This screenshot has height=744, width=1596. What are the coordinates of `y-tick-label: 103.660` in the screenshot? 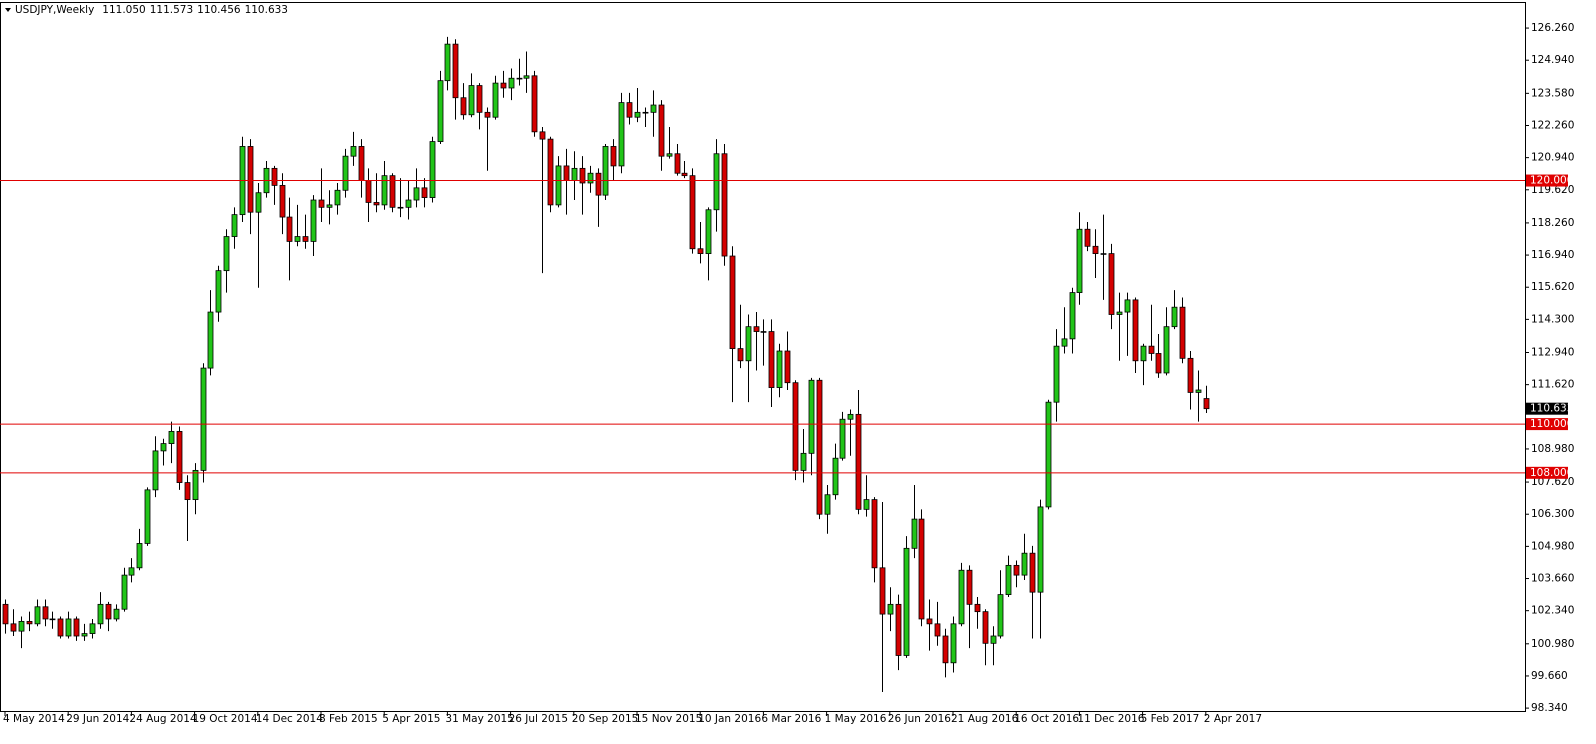 It's located at (1552, 579).